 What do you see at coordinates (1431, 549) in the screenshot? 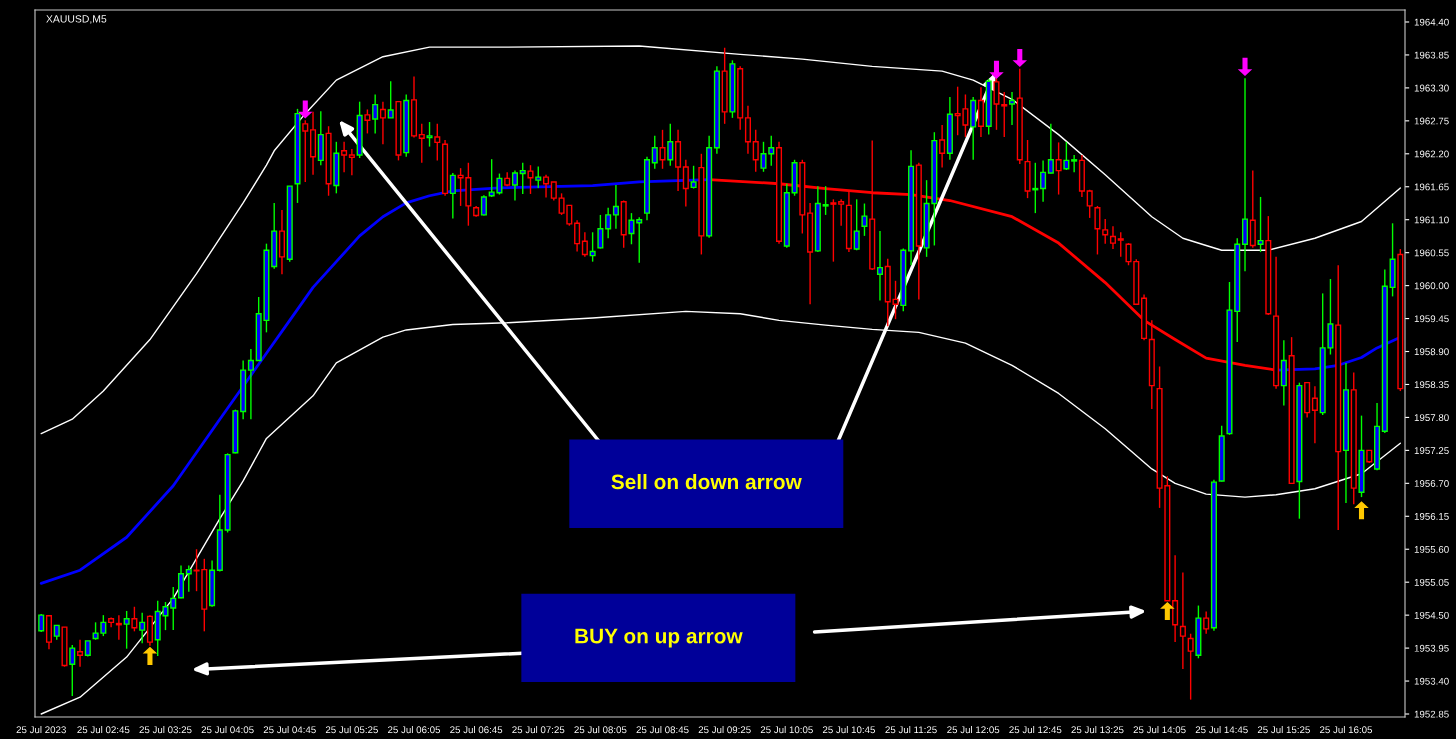
I see `y-tick-label: 1955.60` at bounding box center [1431, 549].